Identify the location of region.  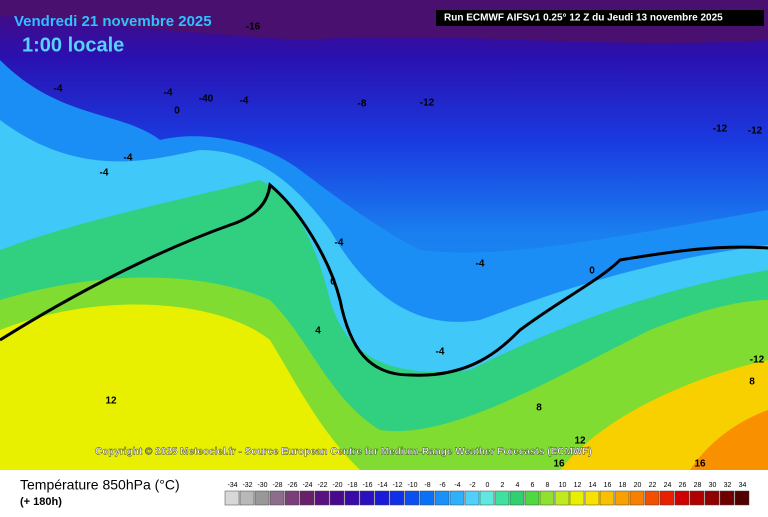
(729, 440).